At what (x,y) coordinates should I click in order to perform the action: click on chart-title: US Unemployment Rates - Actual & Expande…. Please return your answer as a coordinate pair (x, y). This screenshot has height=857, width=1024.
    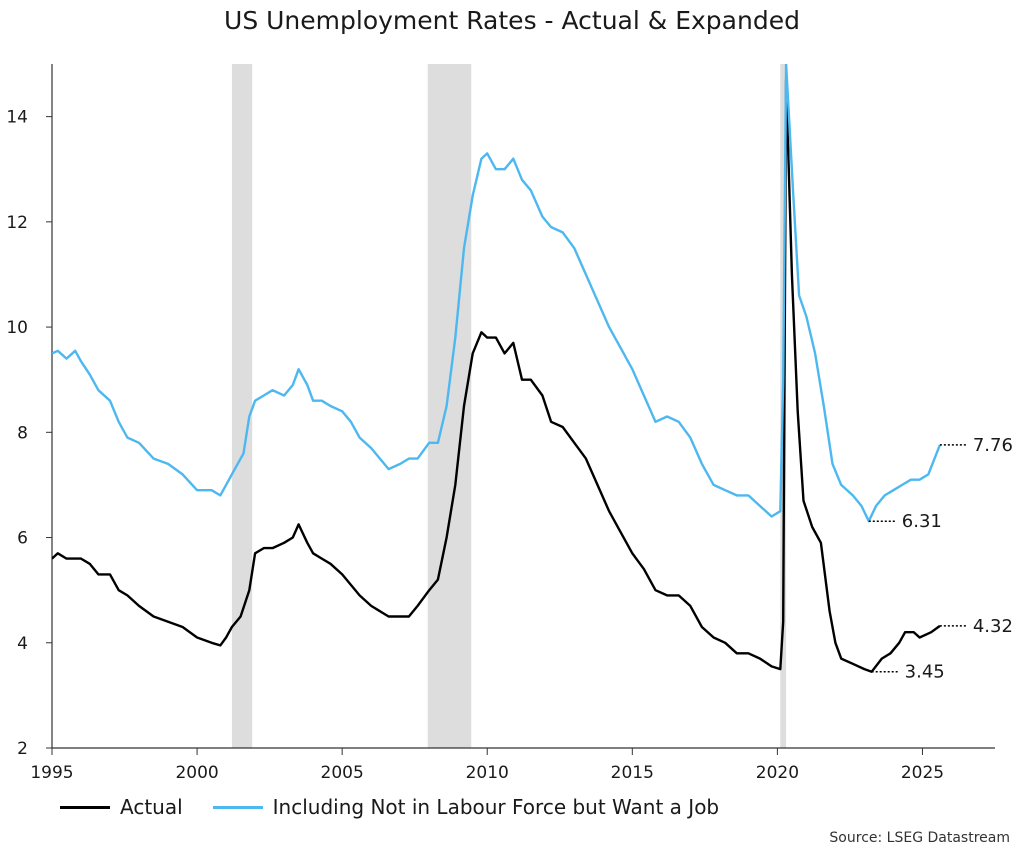
    Looking at the image, I should click on (512, 20).